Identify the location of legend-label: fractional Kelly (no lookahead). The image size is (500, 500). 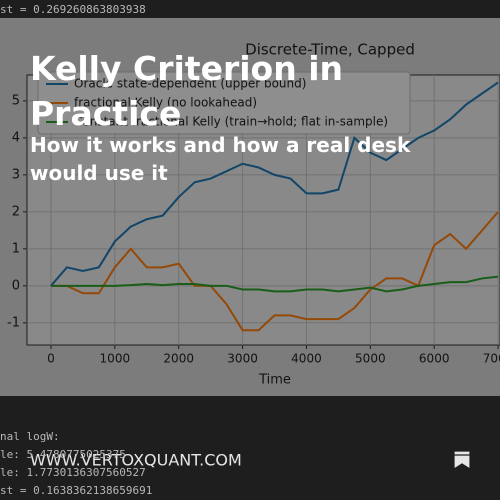
(165, 103).